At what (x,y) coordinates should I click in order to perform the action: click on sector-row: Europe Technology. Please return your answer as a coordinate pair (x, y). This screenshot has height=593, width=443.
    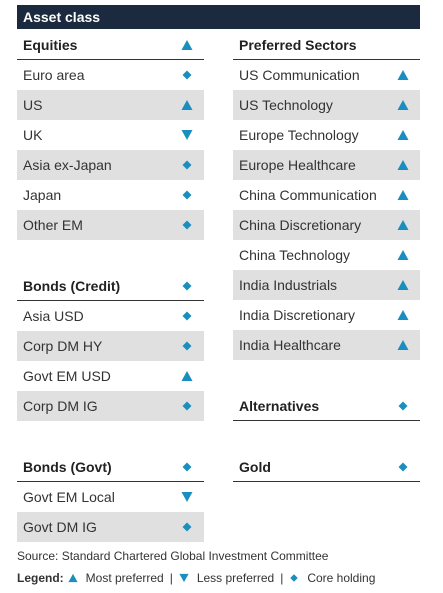
    Looking at the image, I should click on (326, 135).